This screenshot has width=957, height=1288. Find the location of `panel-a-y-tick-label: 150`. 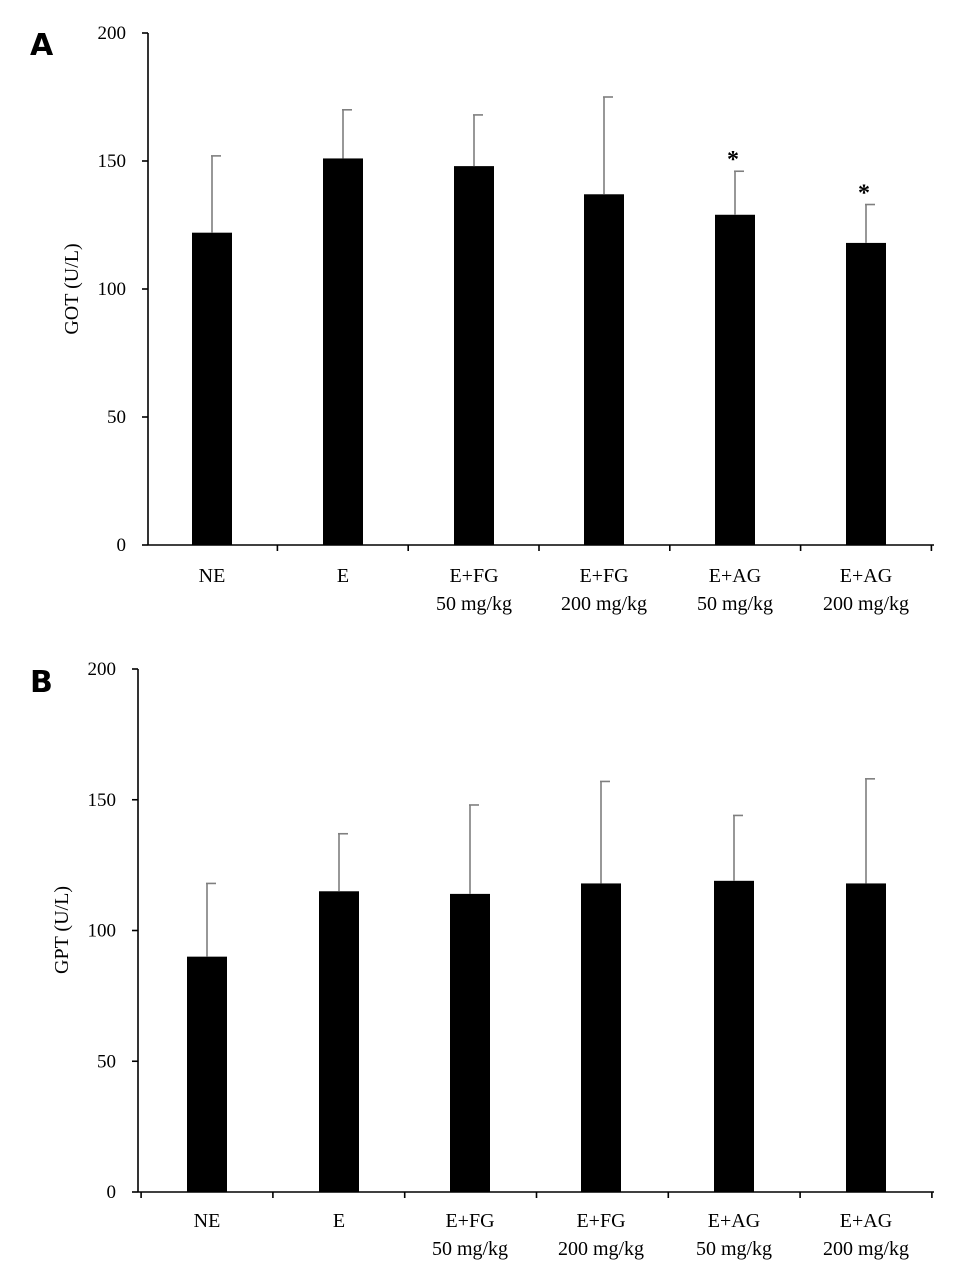

panel-a-y-tick-label: 150 is located at coordinates (112, 161).